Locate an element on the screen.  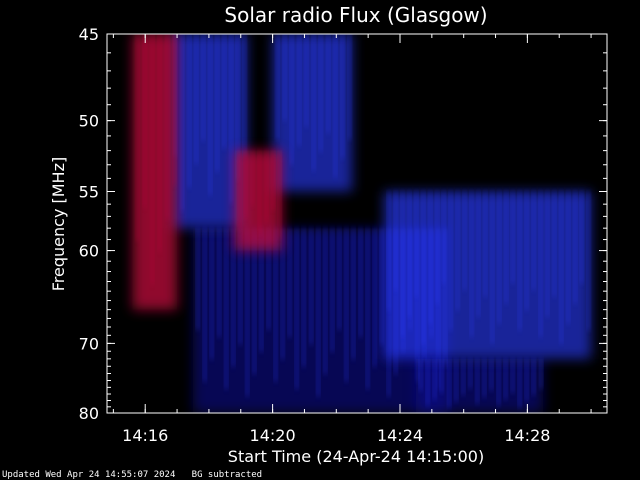
y-tick-label: 70 is located at coordinates (89, 343).